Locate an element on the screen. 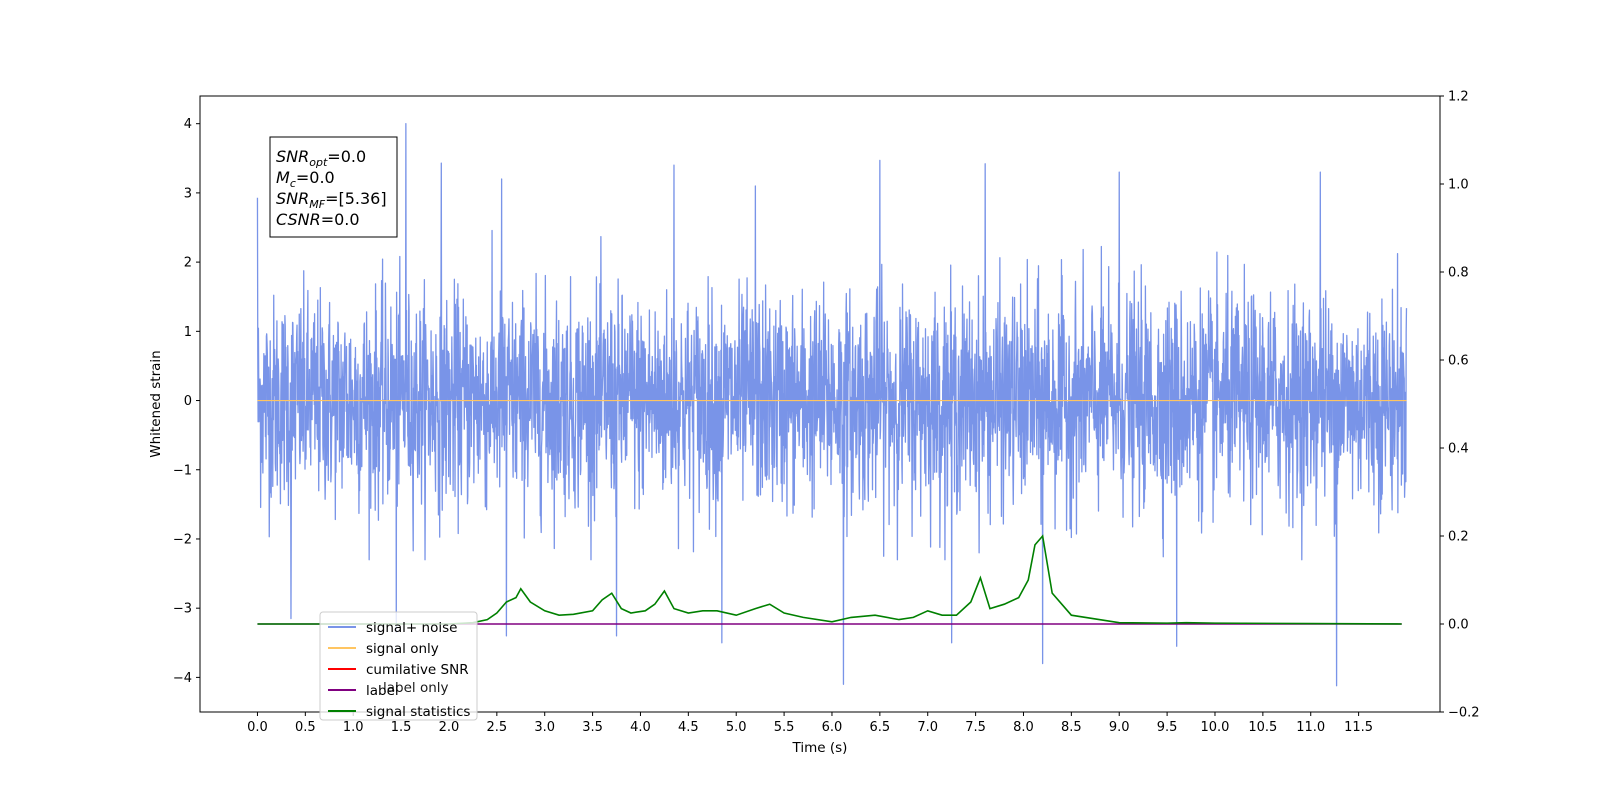 Image resolution: width=1600 pixels, height=800 pixels. legend-label: signal+ noise is located at coordinates (411, 628).